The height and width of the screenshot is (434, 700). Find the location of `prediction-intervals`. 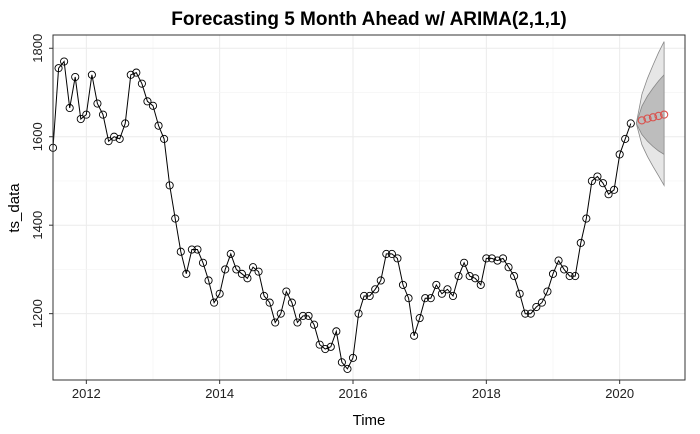

prediction-intervals is located at coordinates (650, 114).